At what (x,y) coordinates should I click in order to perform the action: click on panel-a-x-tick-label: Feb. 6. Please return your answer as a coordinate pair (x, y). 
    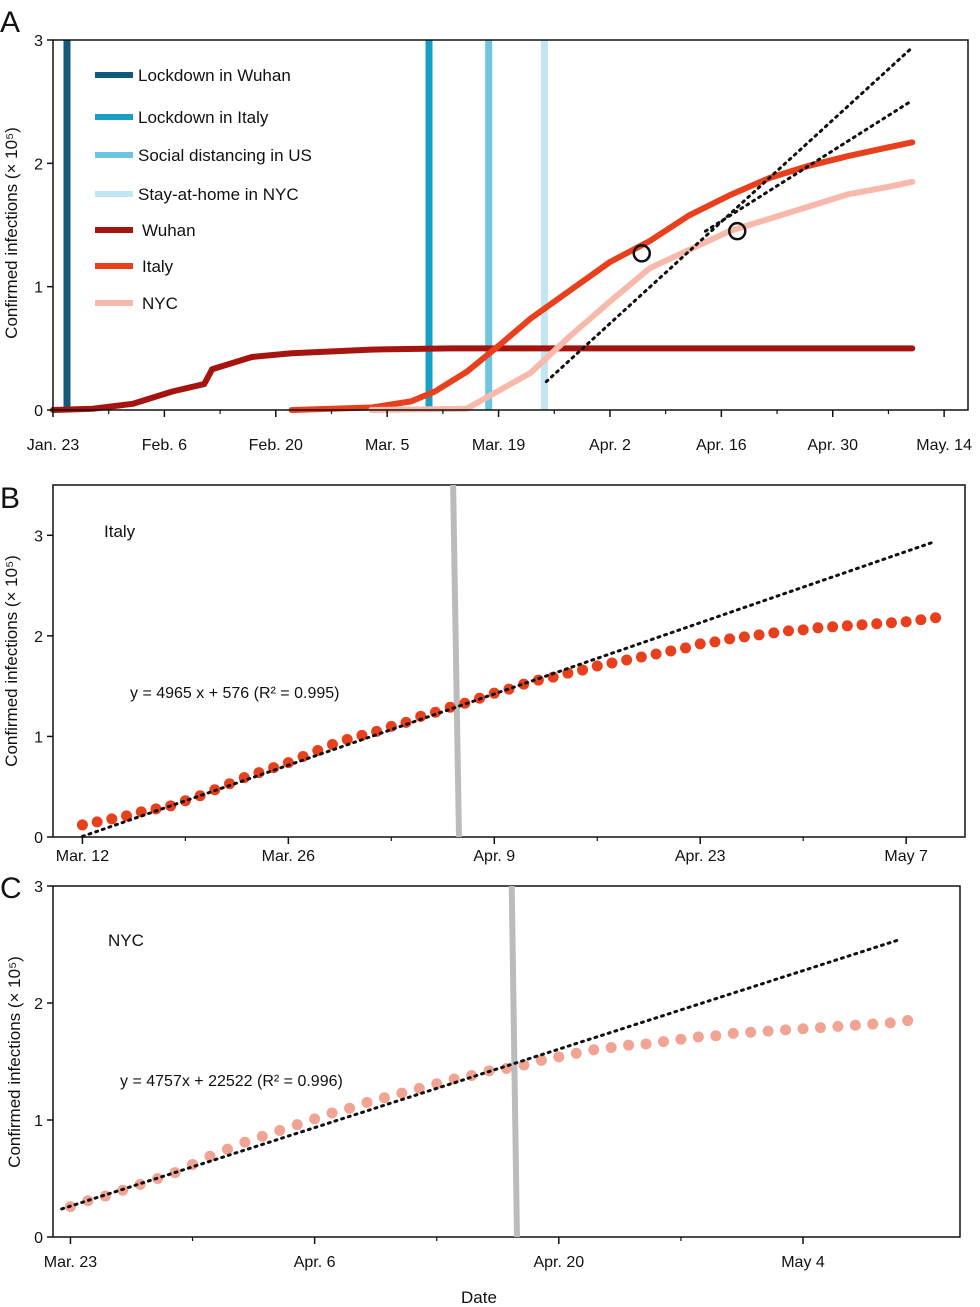
    Looking at the image, I should click on (164, 445).